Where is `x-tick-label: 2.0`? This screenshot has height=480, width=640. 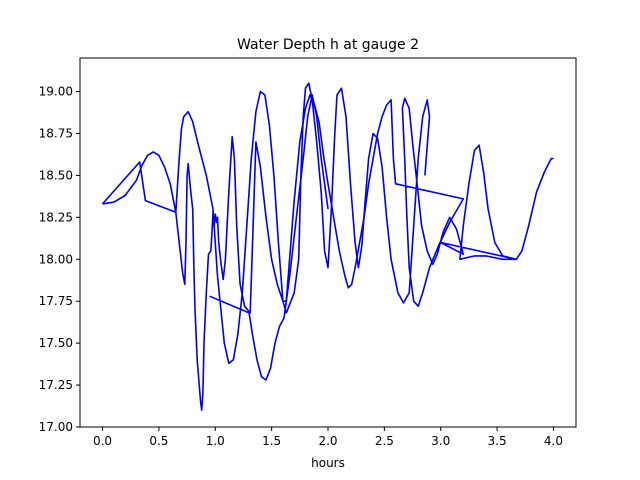
x-tick-label: 2.0 is located at coordinates (327, 441).